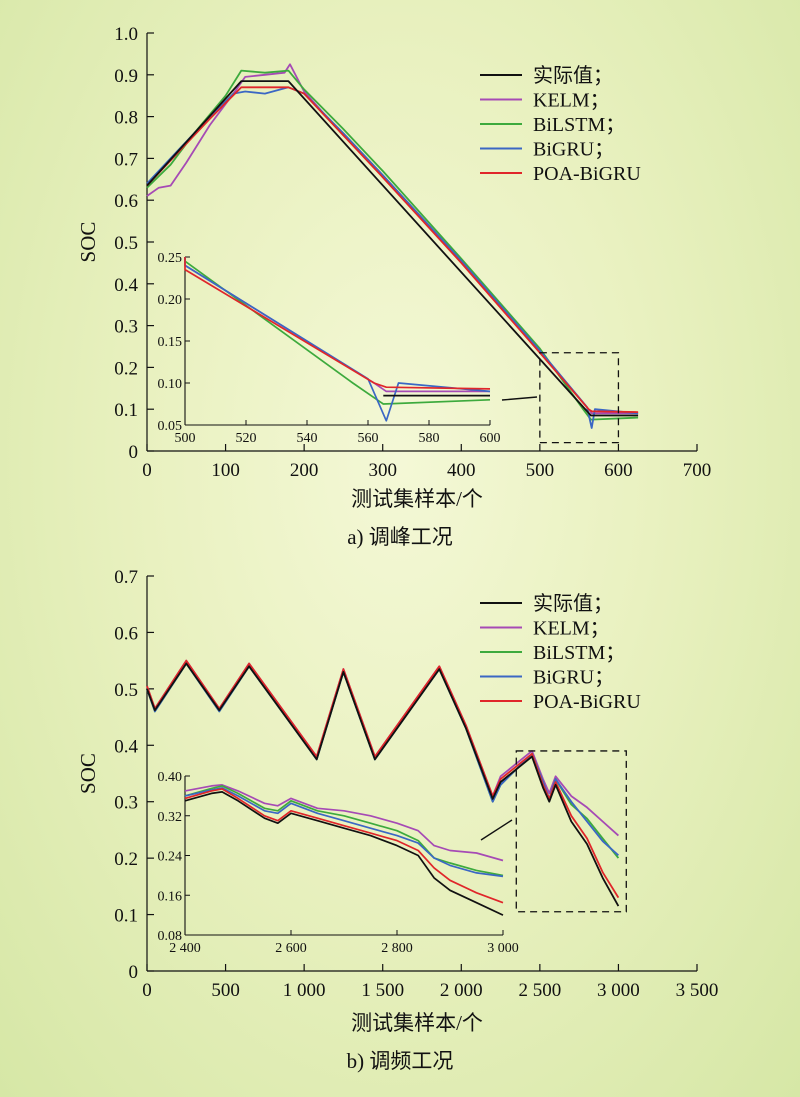 The image size is (800, 1097). Describe the element at coordinates (246, 438) in the screenshot. I see `inset-x-tick-label: 520` at that location.